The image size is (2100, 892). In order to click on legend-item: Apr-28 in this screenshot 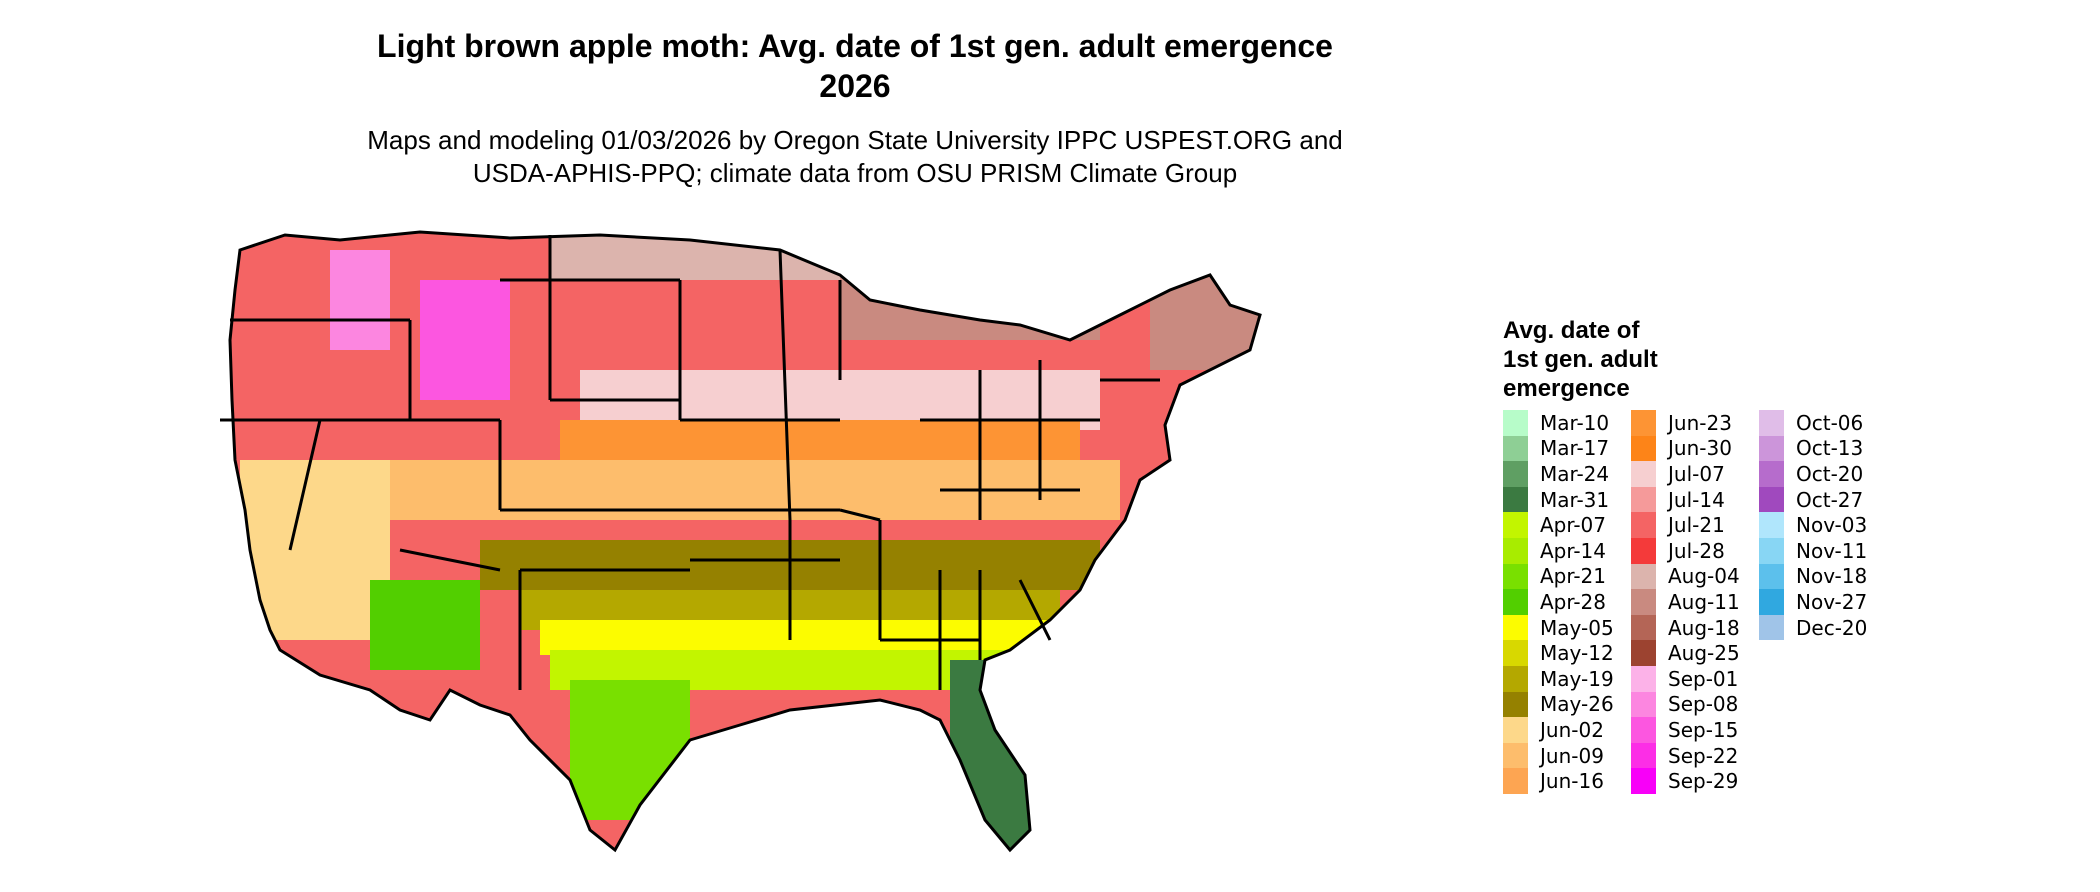, I will do `click(1567, 602)`.